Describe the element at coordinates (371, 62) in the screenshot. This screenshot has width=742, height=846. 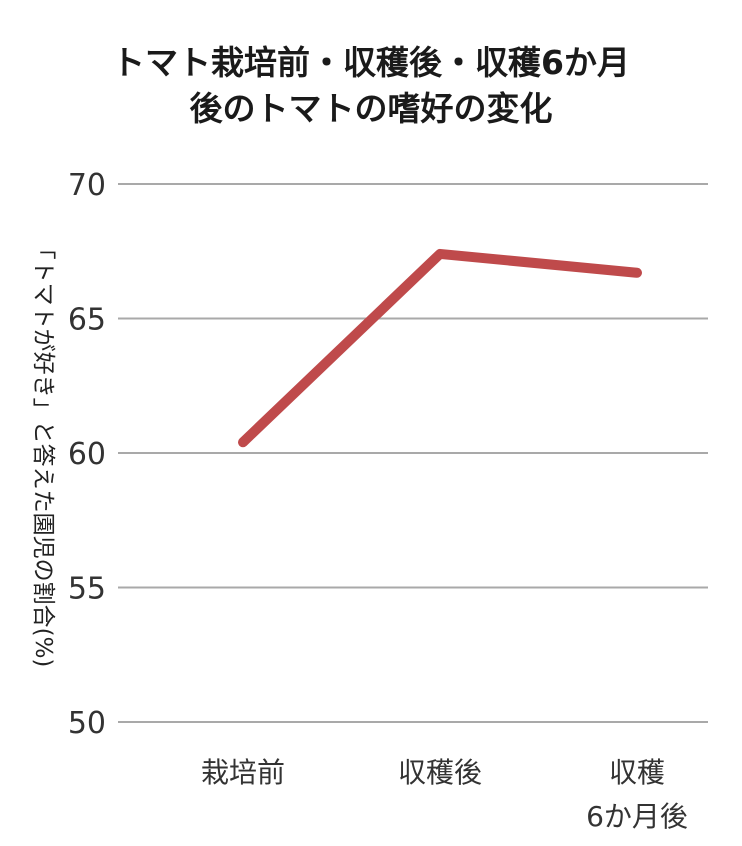
I see `chart-title-line-1: トマト栽培前・収穫後・収穫6か月` at that location.